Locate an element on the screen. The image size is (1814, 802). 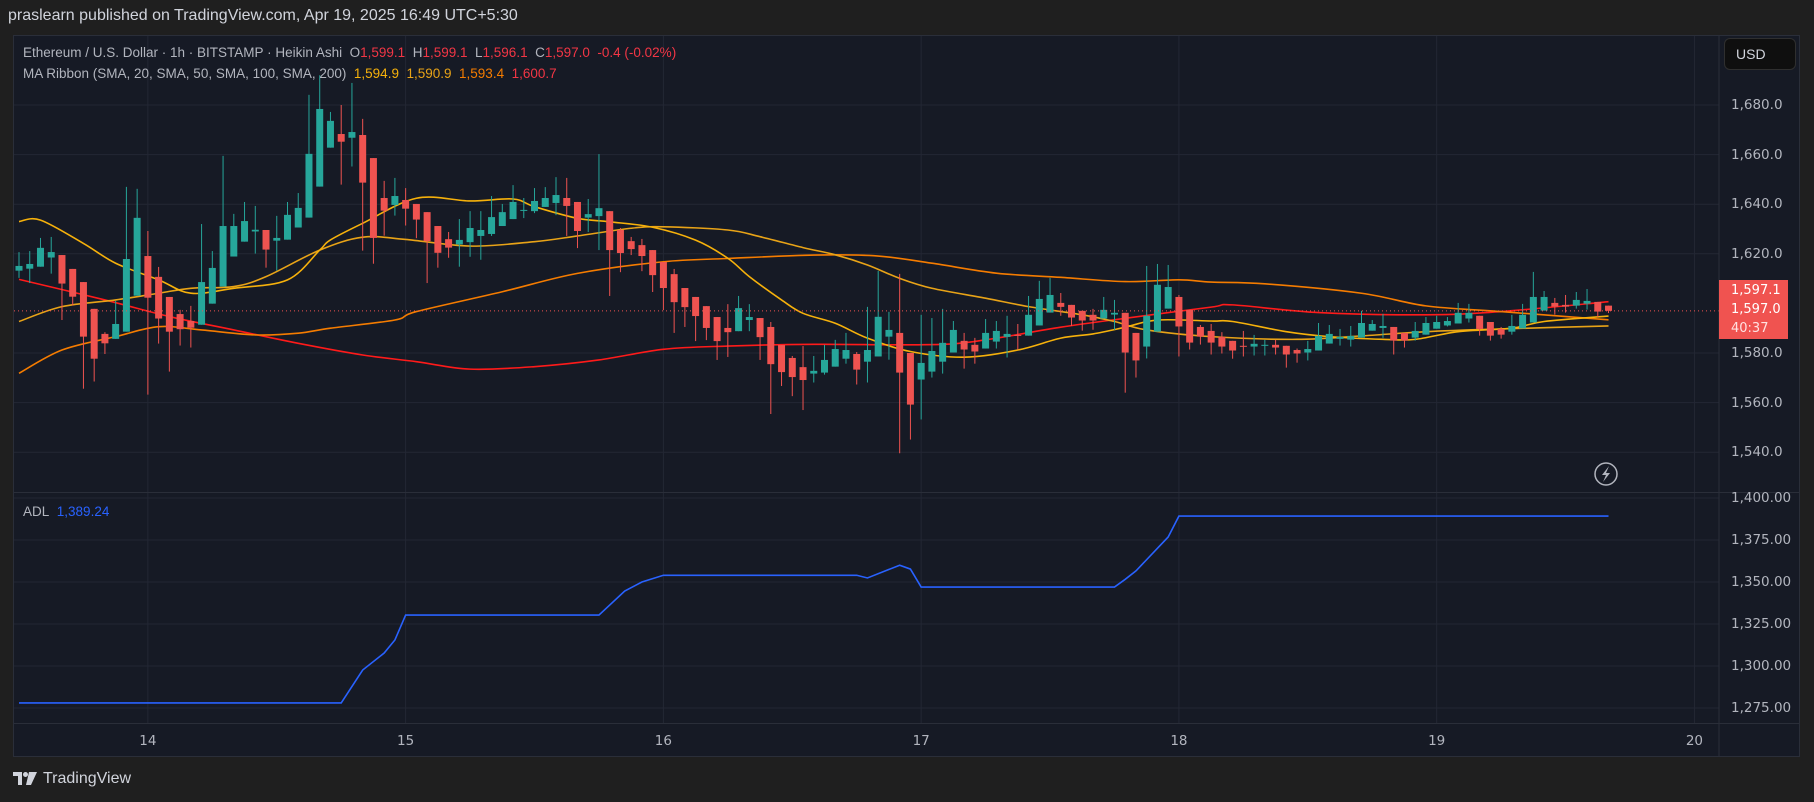
sma20-value: 1,594.9 is located at coordinates (376, 73).